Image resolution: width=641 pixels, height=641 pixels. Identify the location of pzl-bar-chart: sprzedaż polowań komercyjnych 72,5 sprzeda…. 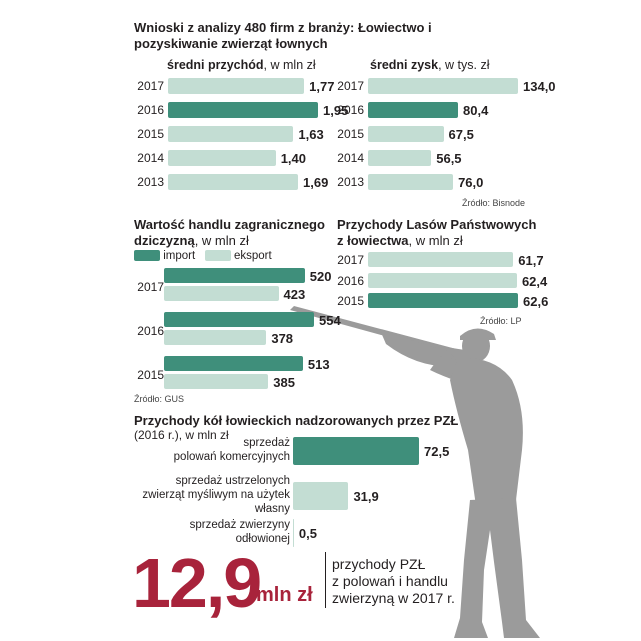
(295, 491).